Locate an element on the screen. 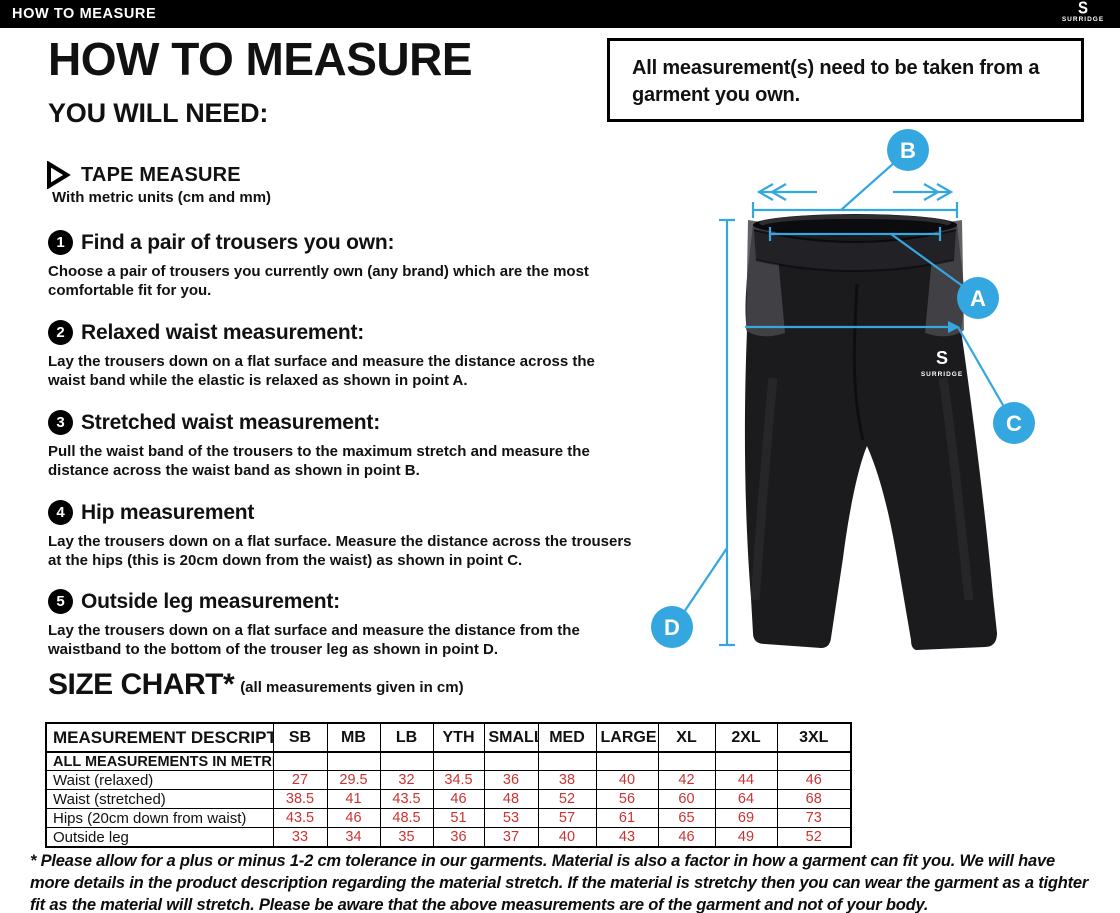 Image resolution: width=1120 pixels, height=913 pixels. svg-text: A is located at coordinates (978, 298).